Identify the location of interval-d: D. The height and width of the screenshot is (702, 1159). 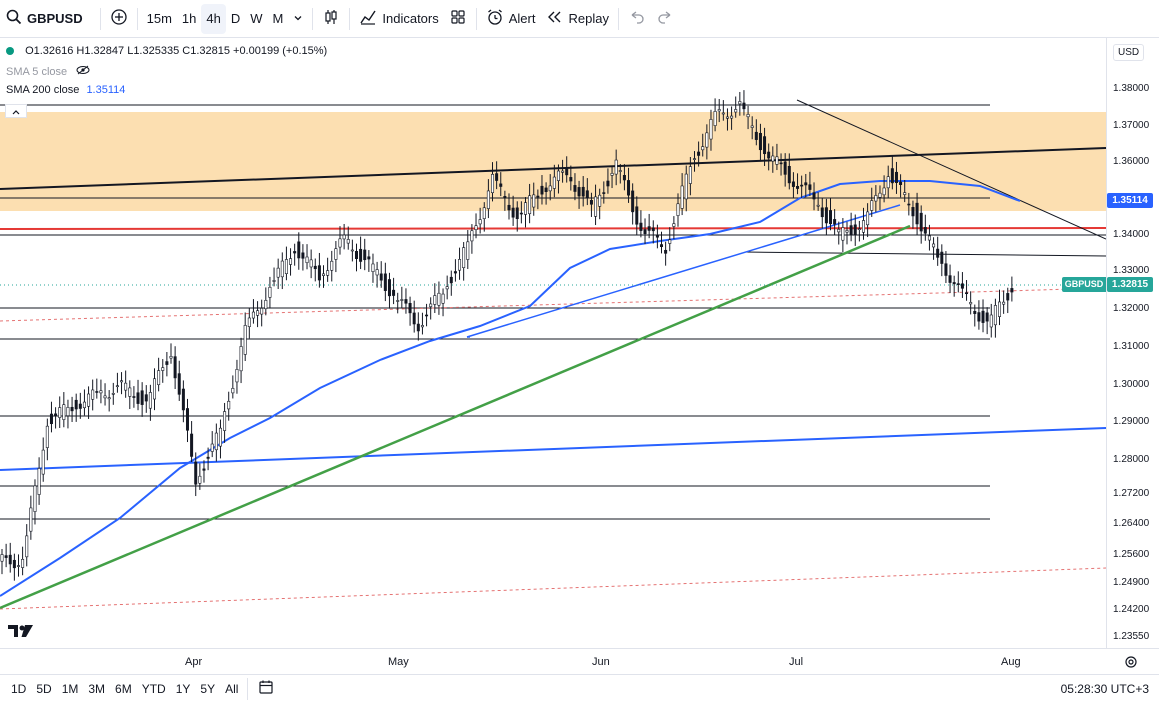
(235, 18).